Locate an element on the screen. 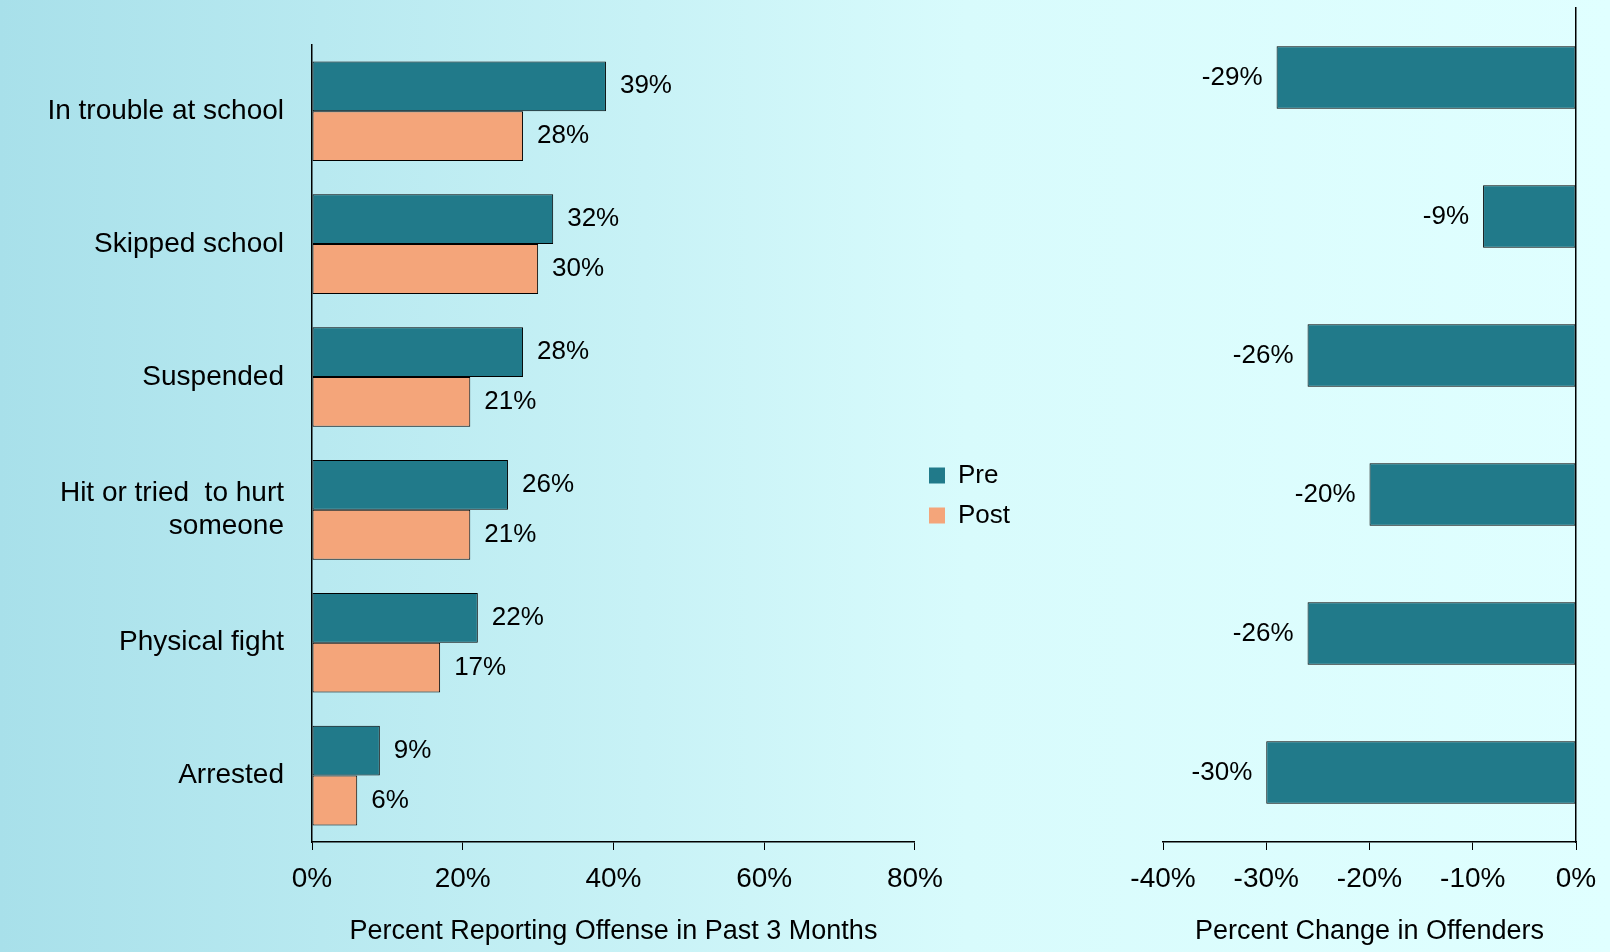  data-label: 30% is located at coordinates (578, 267).